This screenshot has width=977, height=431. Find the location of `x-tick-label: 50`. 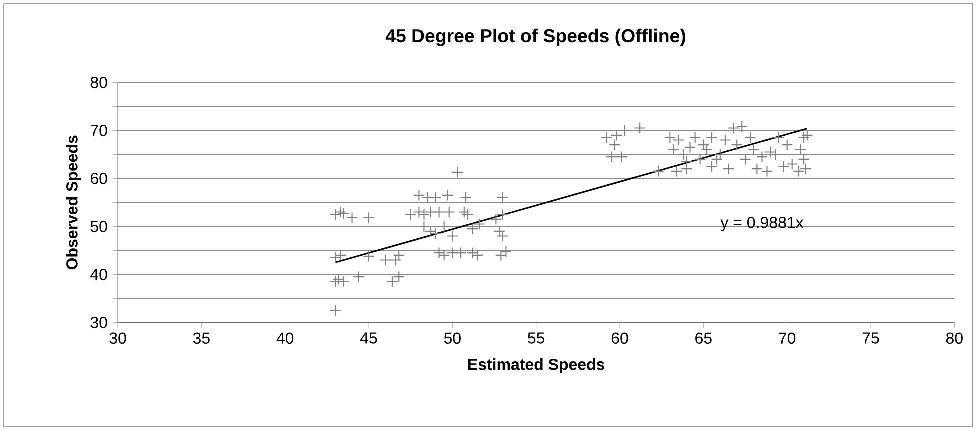

x-tick-label: 50 is located at coordinates (452, 338).